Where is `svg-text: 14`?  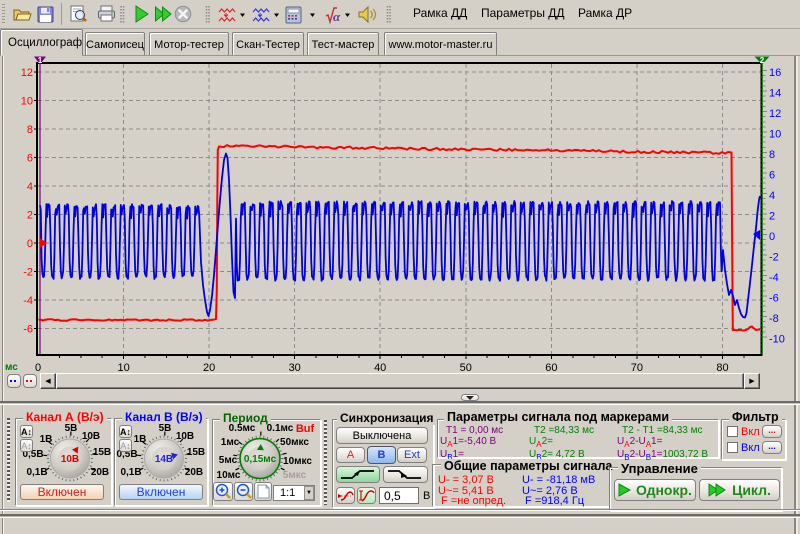
svg-text: 14 is located at coordinates (775, 94).